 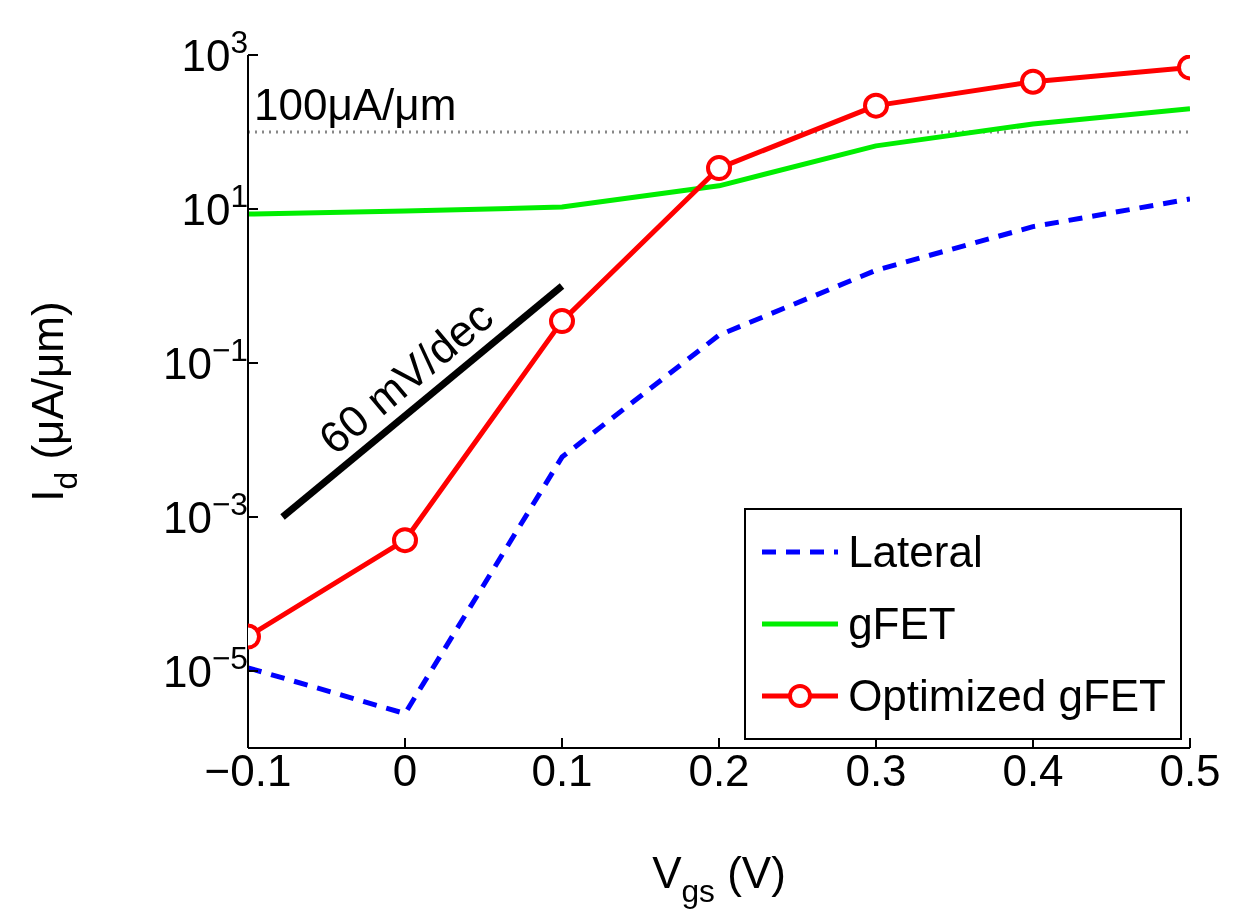 What do you see at coordinates (205, 668) in the screenshot?
I see `y-tick-label: 10$^{−5}$` at bounding box center [205, 668].